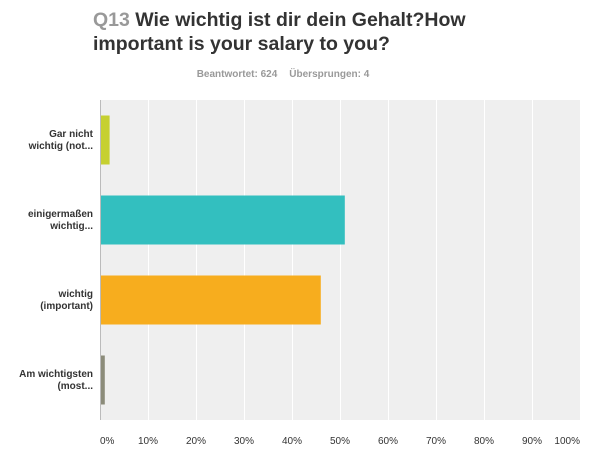 This screenshot has width=594, height=456. What do you see at coordinates (532, 441) in the screenshot?
I see `x-tick-label: 90%` at bounding box center [532, 441].